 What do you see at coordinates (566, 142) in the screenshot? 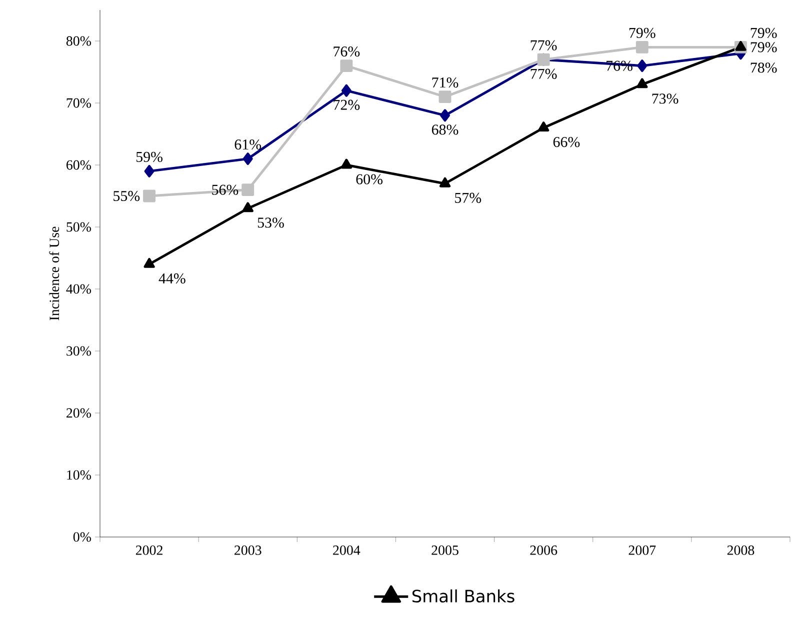
I see `data-label: 66%` at bounding box center [566, 142].